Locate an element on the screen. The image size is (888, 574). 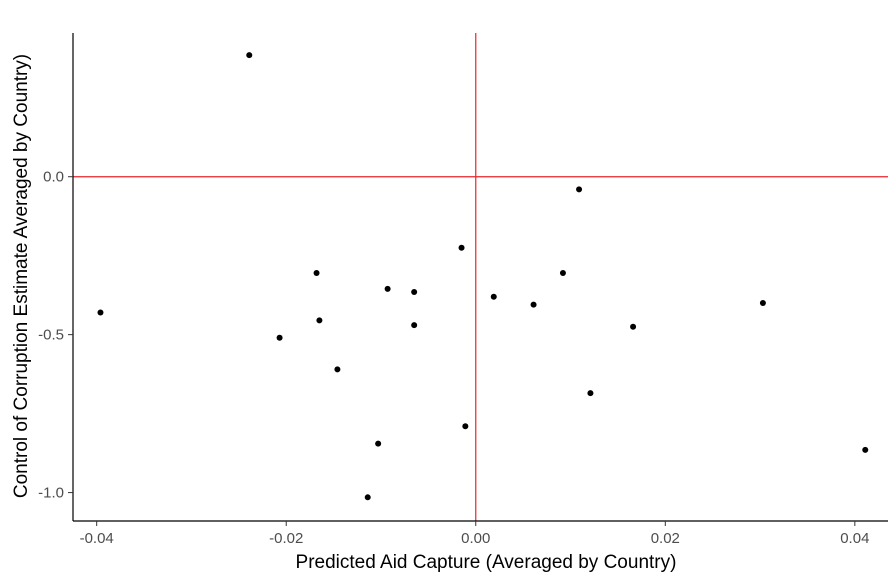
x-tick-label: 0.00 is located at coordinates (475, 538).